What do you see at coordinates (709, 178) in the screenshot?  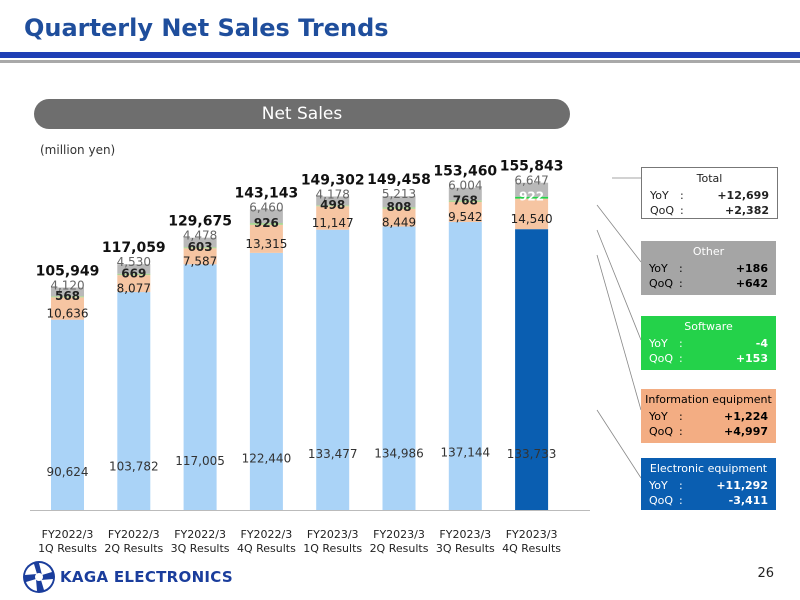 I see `legend-total-title: Total` at bounding box center [709, 178].